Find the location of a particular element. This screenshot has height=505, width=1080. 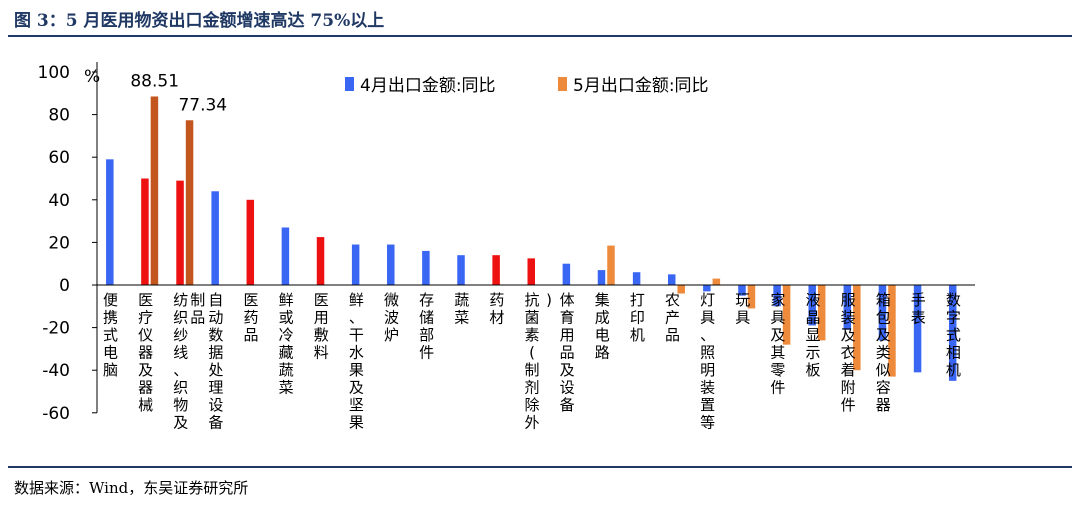

legend-label-may: 5月出口金额:同比 is located at coordinates (641, 86).